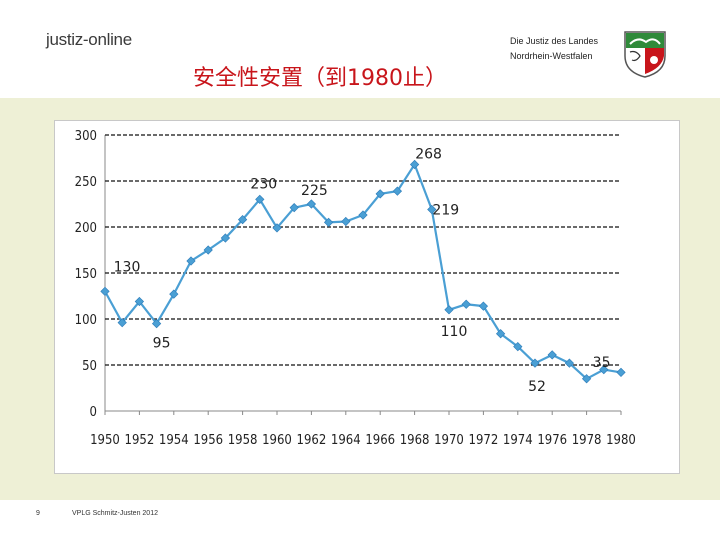 The height and width of the screenshot is (540, 720). What do you see at coordinates (89, 39) in the screenshot?
I see `justiz-online-logo: justiz-online` at bounding box center [89, 39].